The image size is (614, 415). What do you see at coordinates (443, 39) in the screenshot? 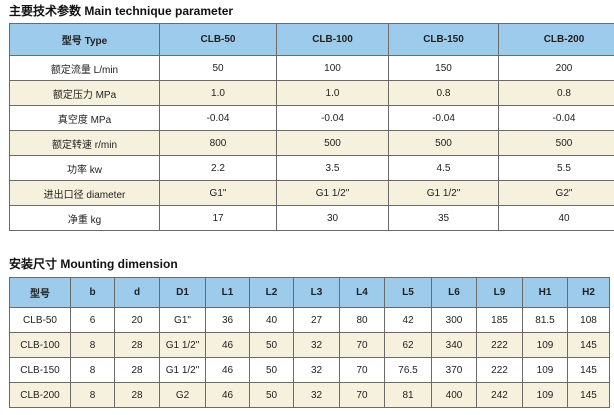
I see `column-header: CLB-150` at bounding box center [443, 39].